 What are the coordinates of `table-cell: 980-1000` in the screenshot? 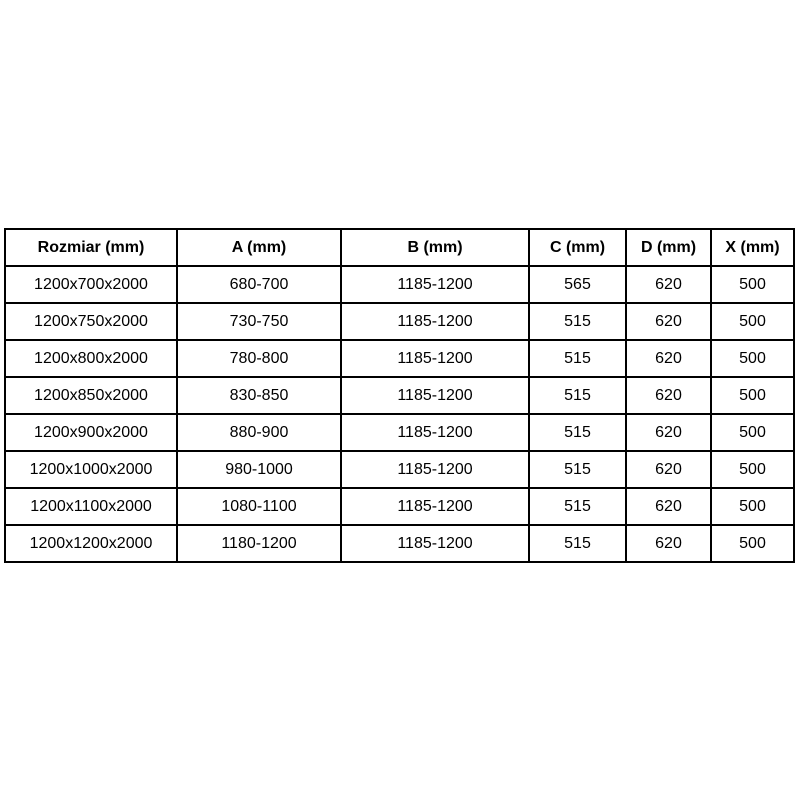 It's located at (259, 469).